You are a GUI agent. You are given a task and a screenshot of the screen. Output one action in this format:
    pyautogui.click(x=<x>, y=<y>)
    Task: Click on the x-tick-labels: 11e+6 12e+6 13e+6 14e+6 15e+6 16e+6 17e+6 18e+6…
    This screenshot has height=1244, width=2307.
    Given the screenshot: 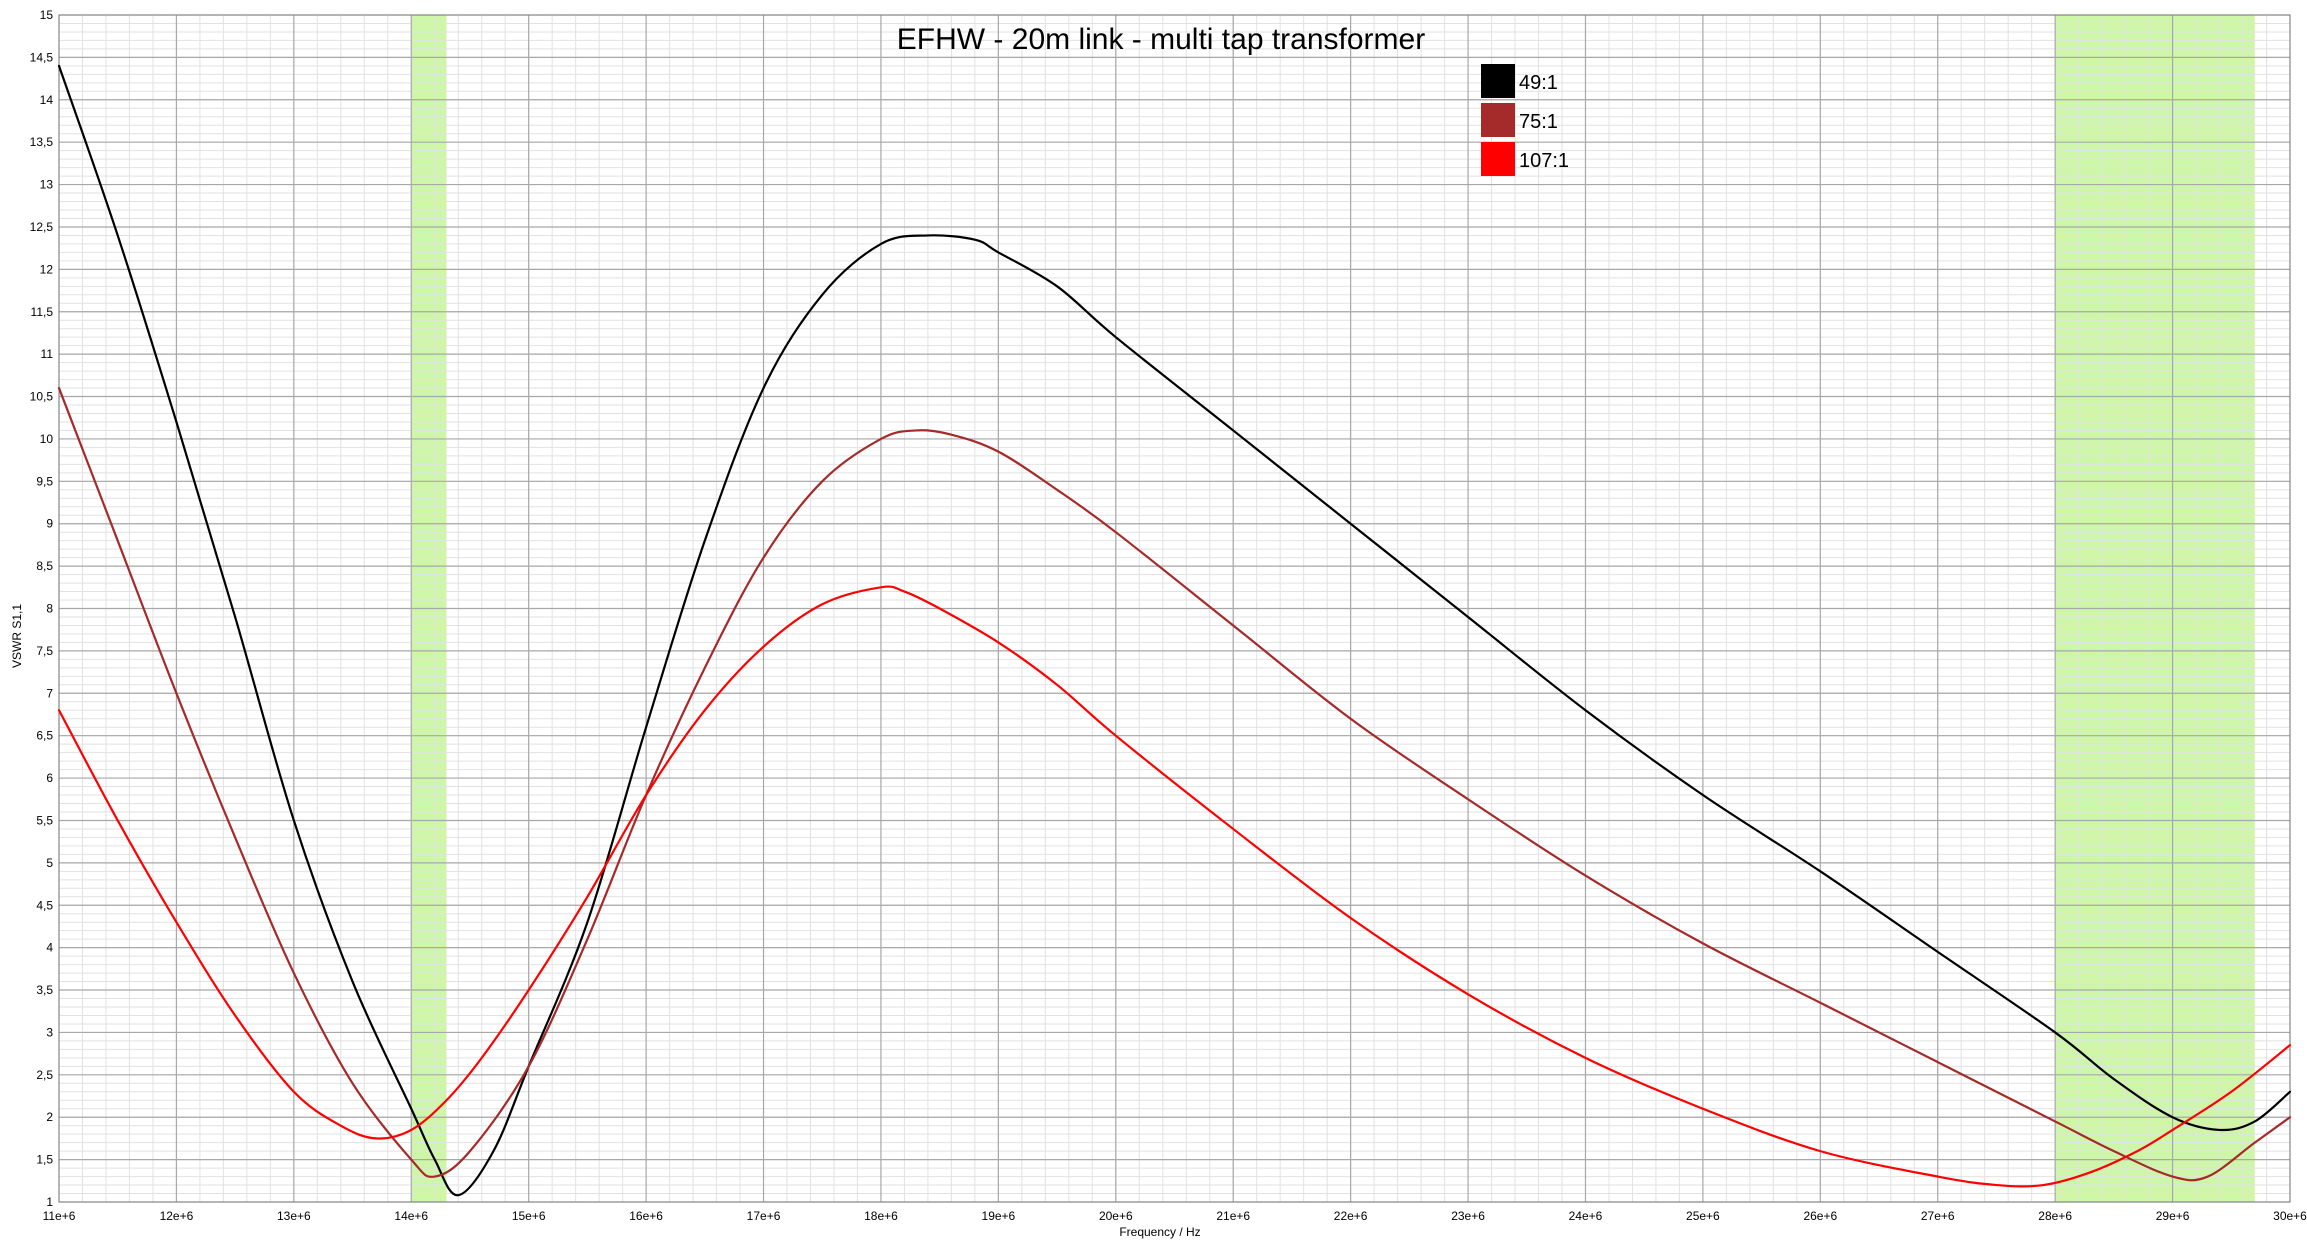 What is the action you would take?
    pyautogui.click(x=1175, y=1216)
    